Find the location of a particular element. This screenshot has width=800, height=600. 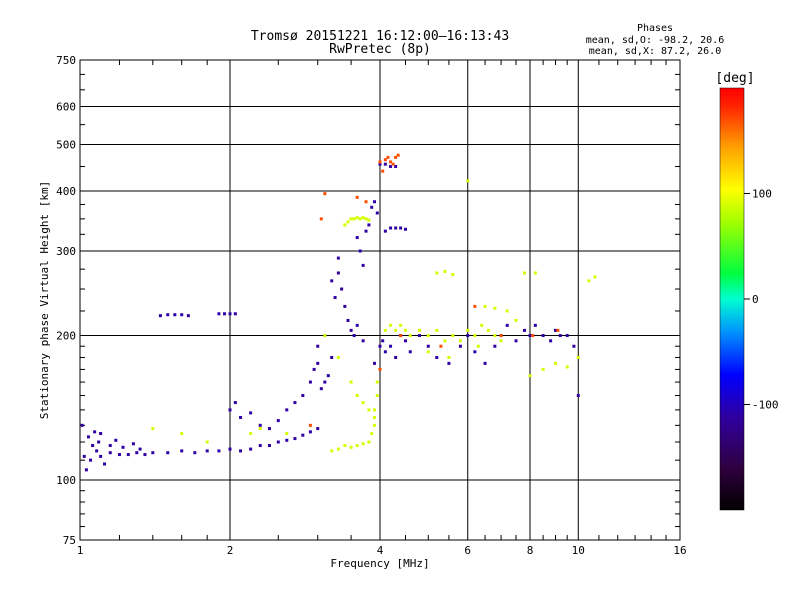

chart-subtitle: RwPretec (8p) is located at coordinates (380, 49).